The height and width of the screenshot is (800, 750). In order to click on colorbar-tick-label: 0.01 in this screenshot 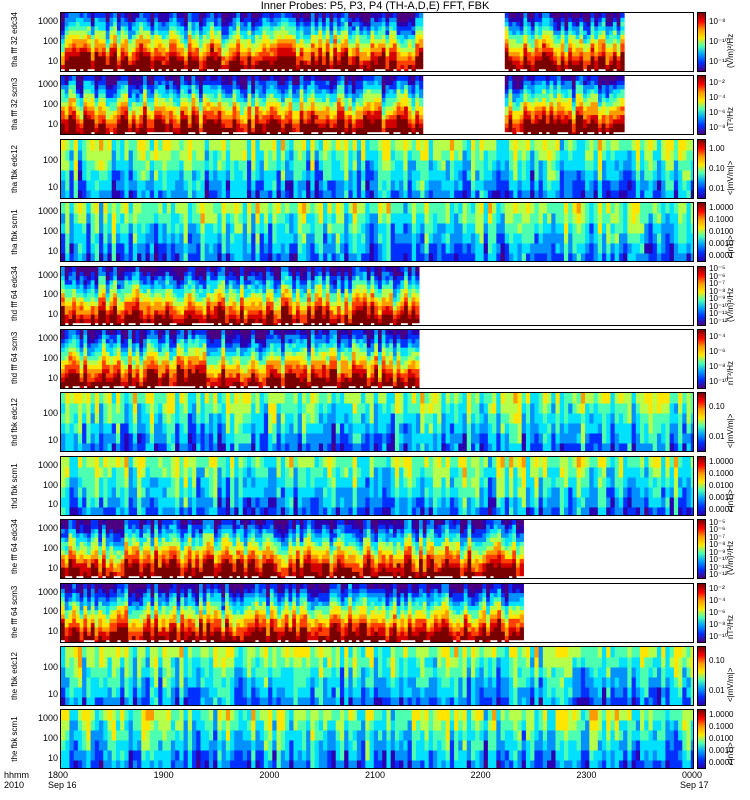, I will do `click(717, 188)`.